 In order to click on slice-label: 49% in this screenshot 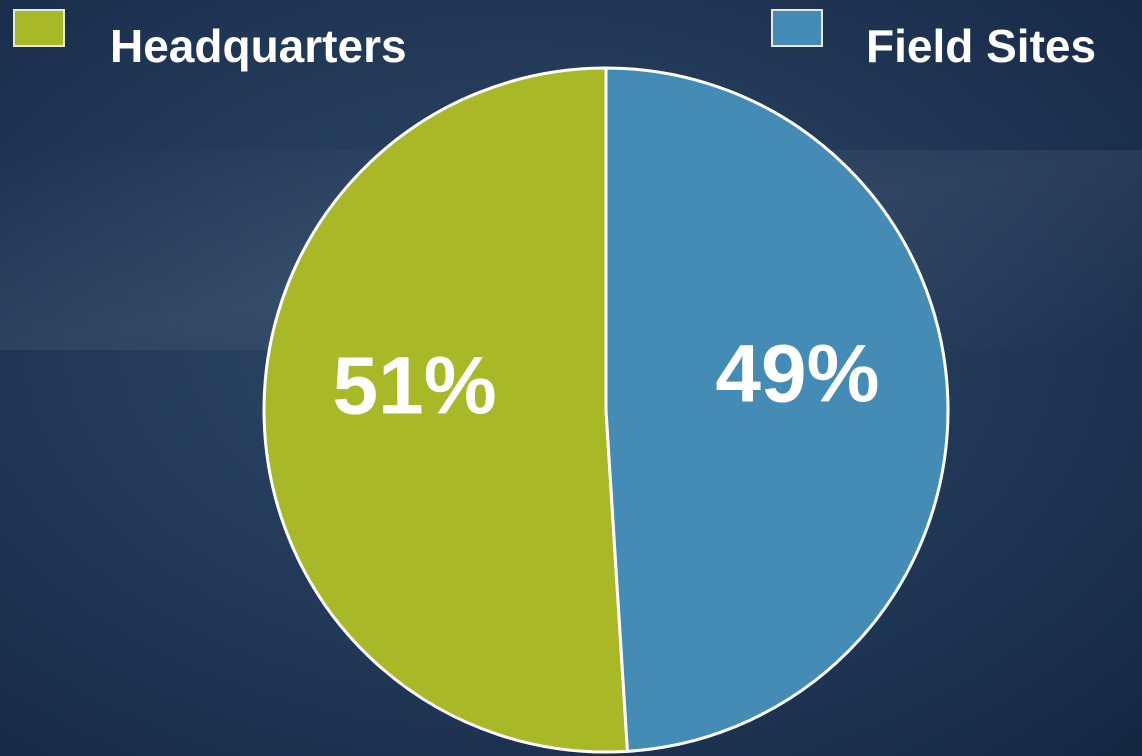, I will do `click(797, 374)`.